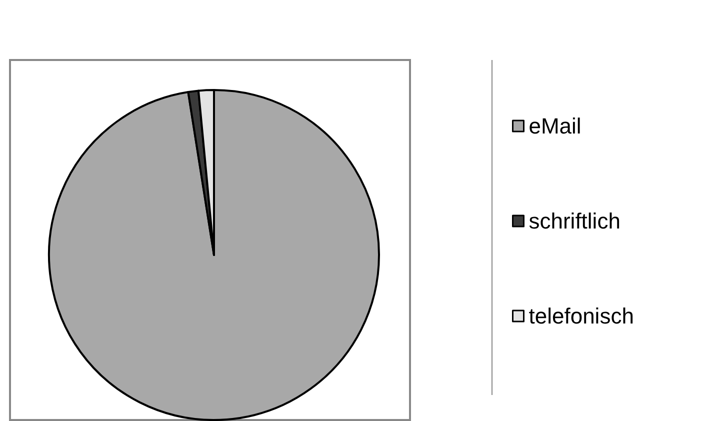 The width and height of the screenshot is (712, 421). What do you see at coordinates (574, 221) in the screenshot?
I see `legend-label: schriftlich` at bounding box center [574, 221].